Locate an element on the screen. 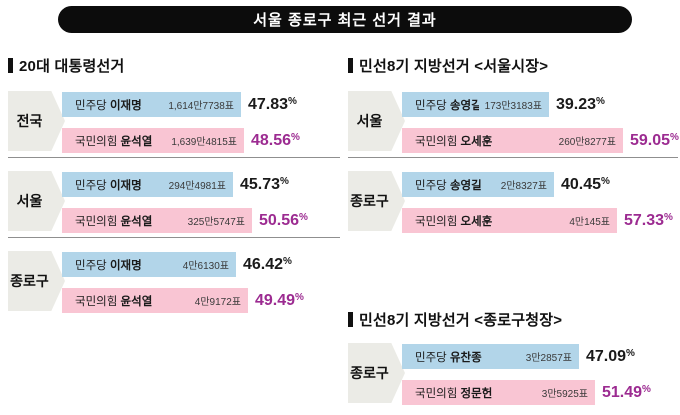 The height and width of the screenshot is (415, 680). candidate-bar-row: 민주당 송영길 173만3183표 39.23% is located at coordinates (503, 104).